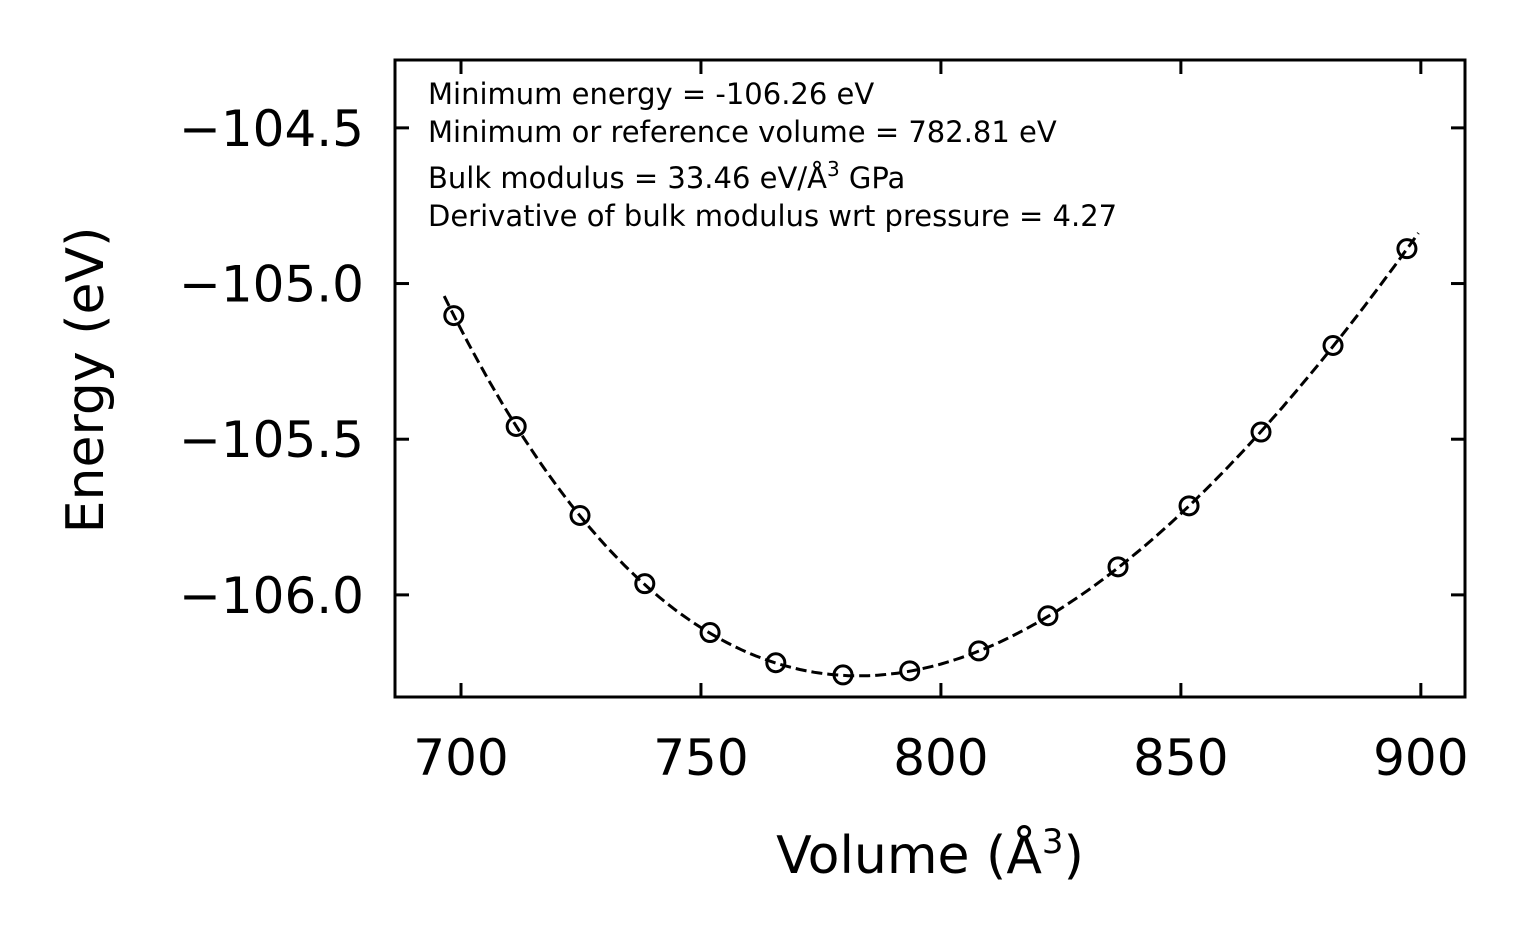 The height and width of the screenshot is (943, 1536). I want to click on y-tick-label: −105.5, so click(271, 440).